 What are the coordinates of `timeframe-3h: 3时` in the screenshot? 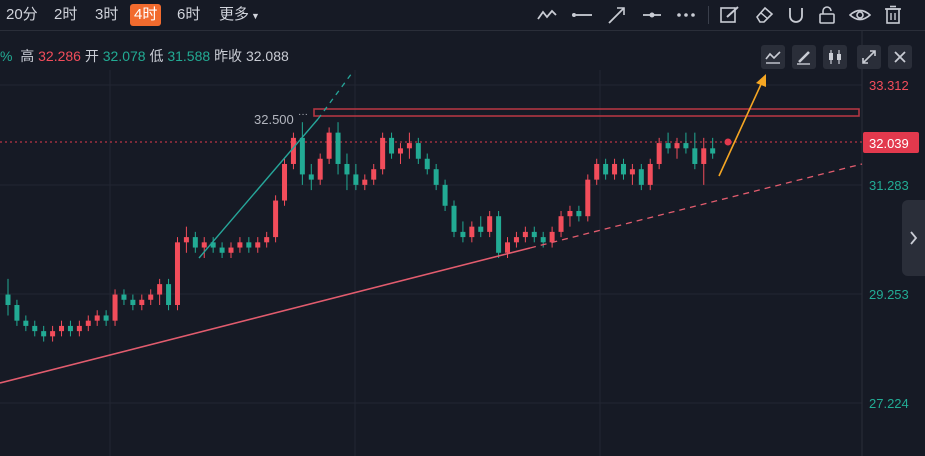 It's located at (107, 14).